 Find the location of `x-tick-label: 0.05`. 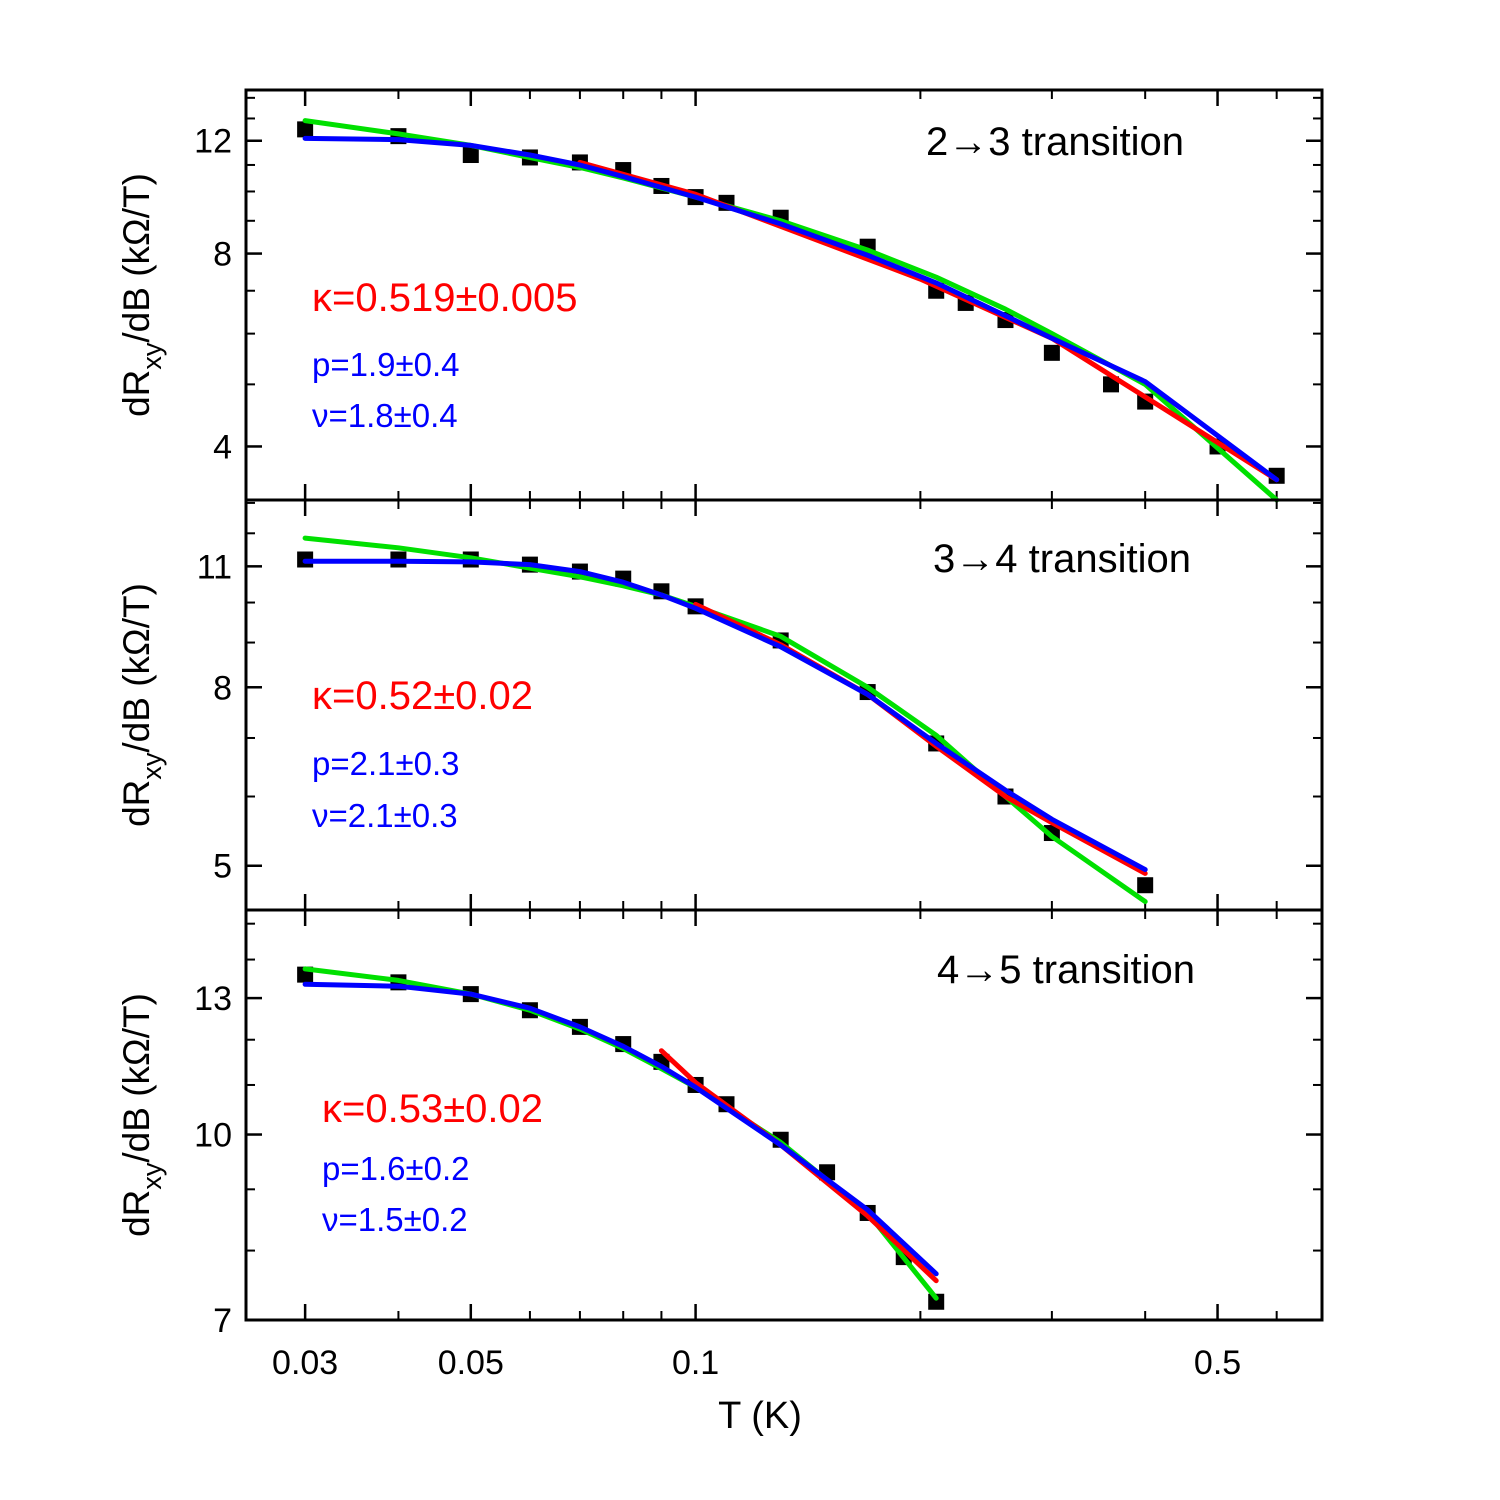

x-tick-label: 0.05 is located at coordinates (471, 1363).